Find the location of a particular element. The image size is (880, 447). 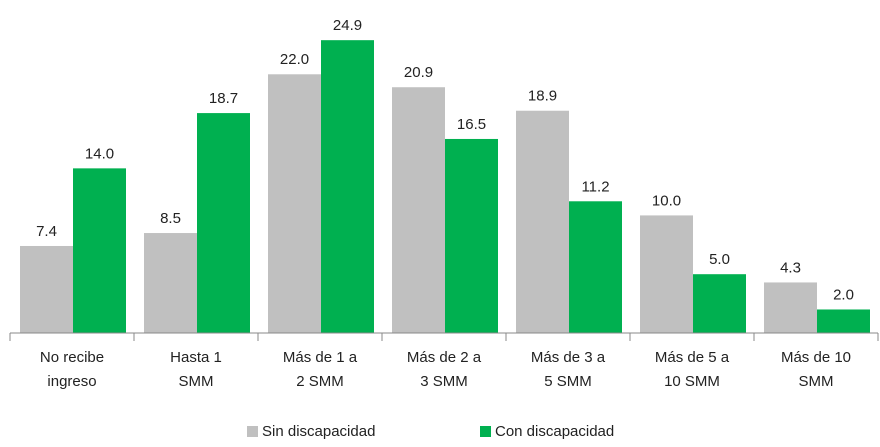

x-tick-label: 2 SMM is located at coordinates (320, 381).